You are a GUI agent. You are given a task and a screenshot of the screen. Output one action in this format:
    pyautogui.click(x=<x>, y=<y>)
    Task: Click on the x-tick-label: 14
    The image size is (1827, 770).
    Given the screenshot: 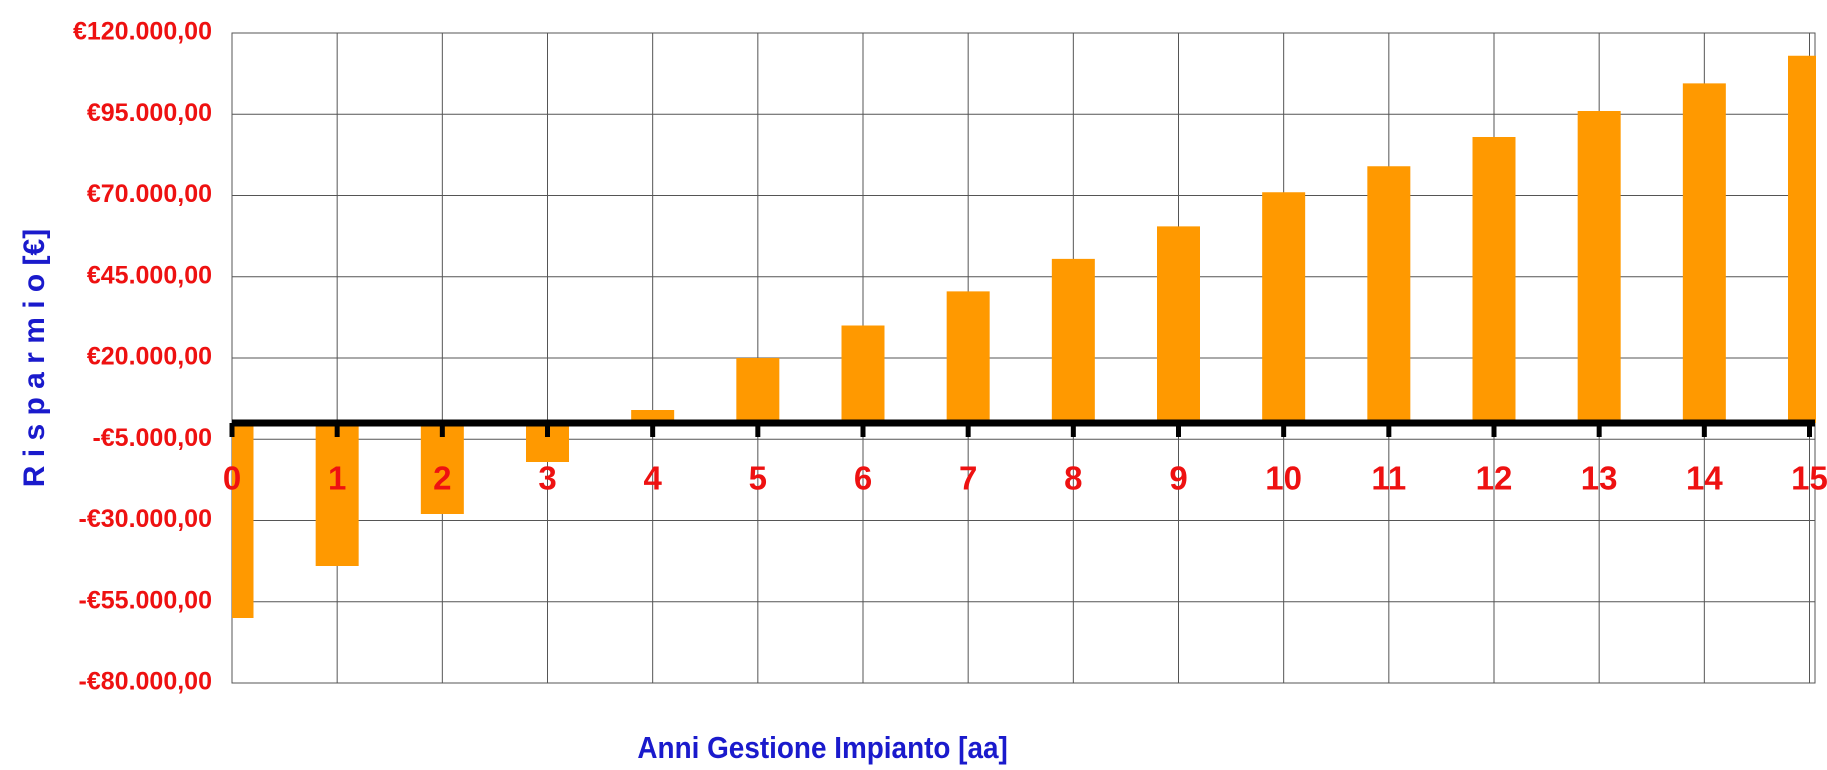 What is the action you would take?
    pyautogui.click(x=1704, y=478)
    